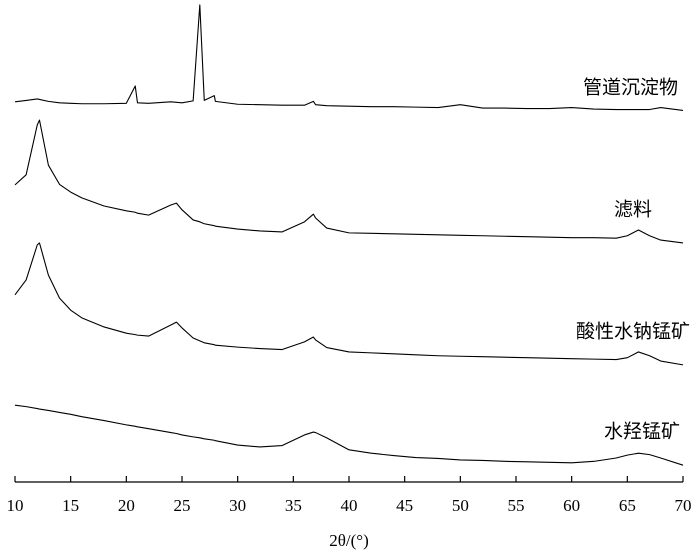  What do you see at coordinates (182, 505) in the screenshot?
I see `x-tick-label: 25` at bounding box center [182, 505].